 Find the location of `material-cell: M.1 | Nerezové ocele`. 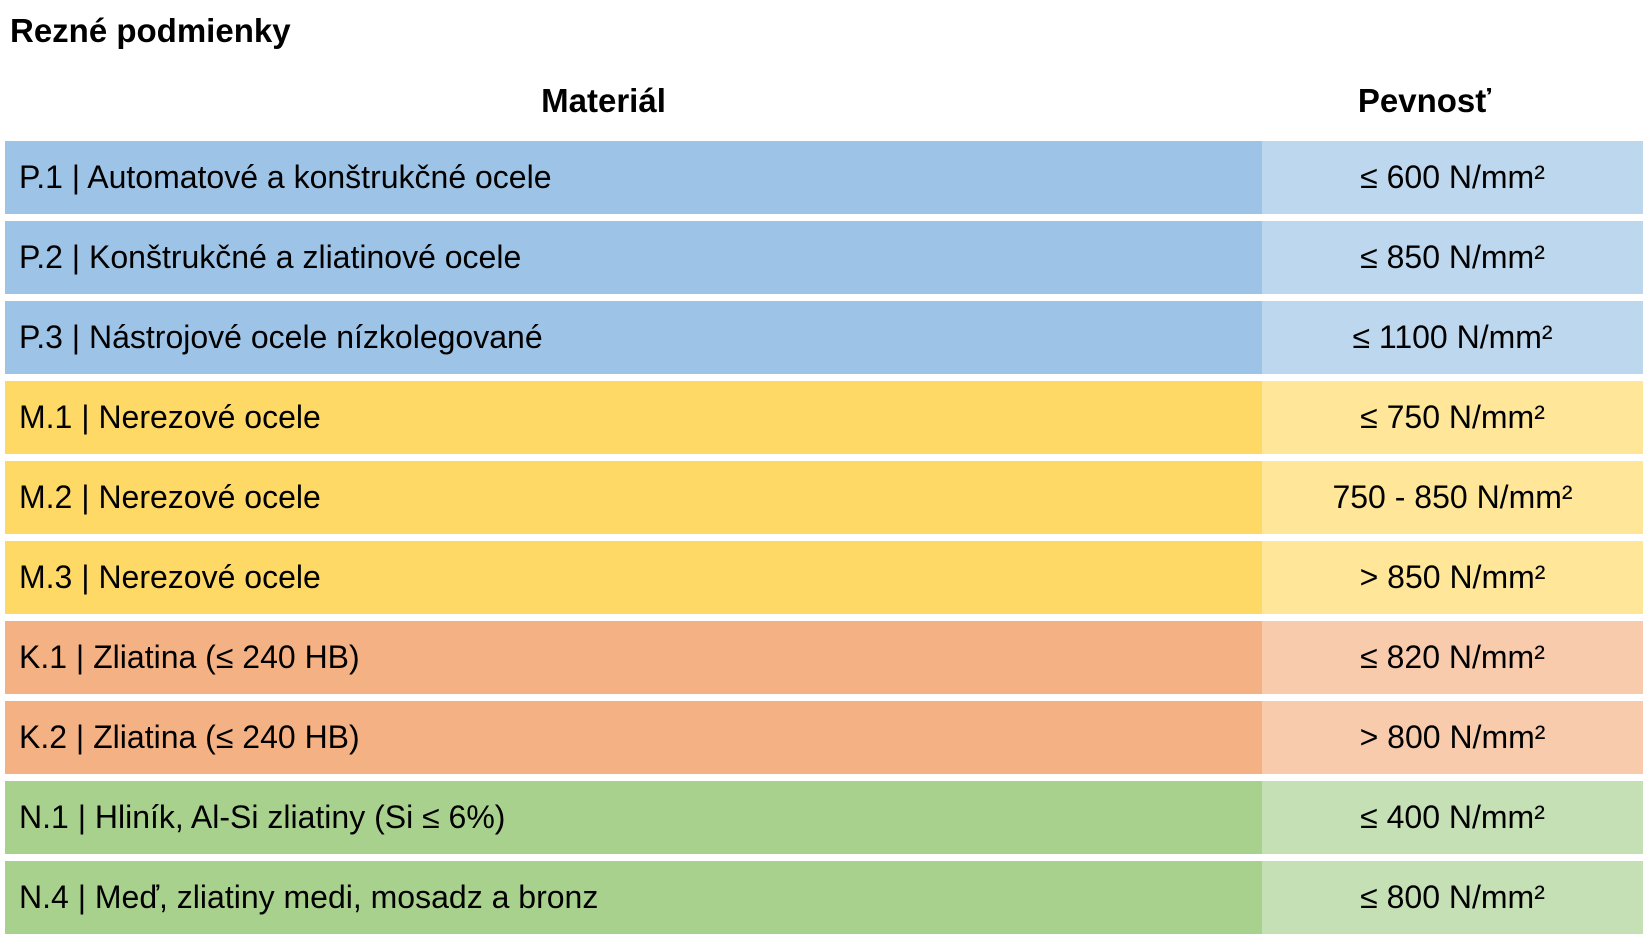

material-cell: M.1 | Nerezové ocele is located at coordinates (633, 417).